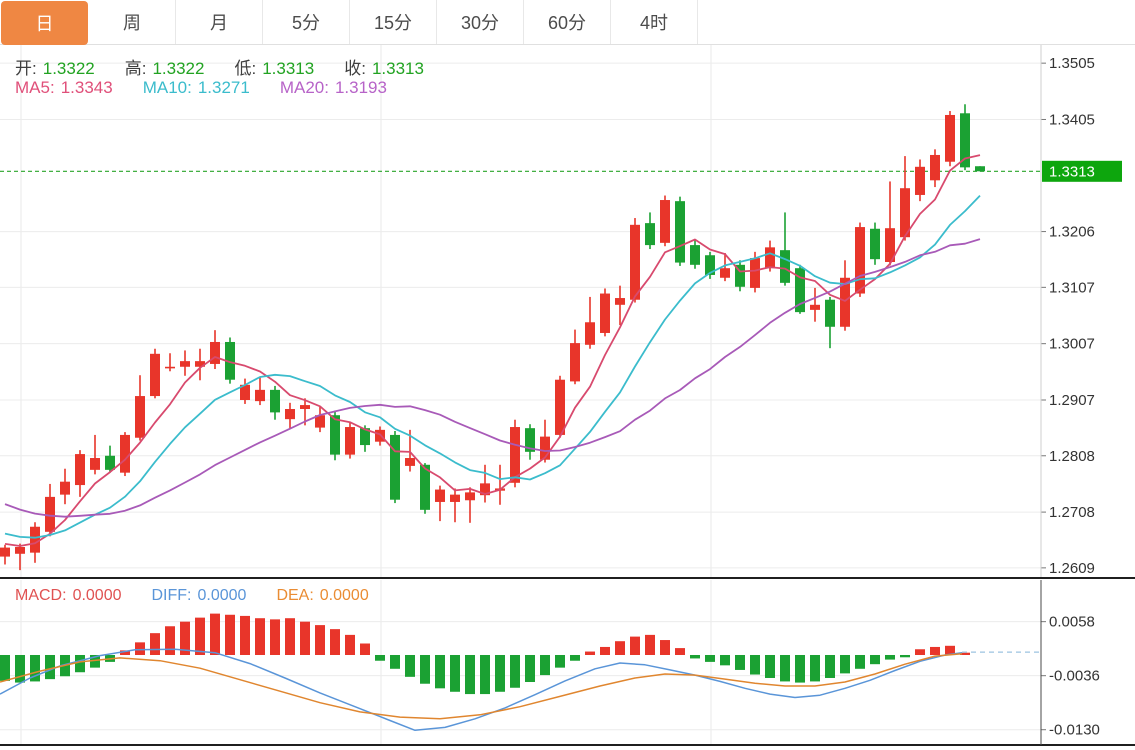  I want to click on macd-axis-label: 0.0058, so click(1072, 622).